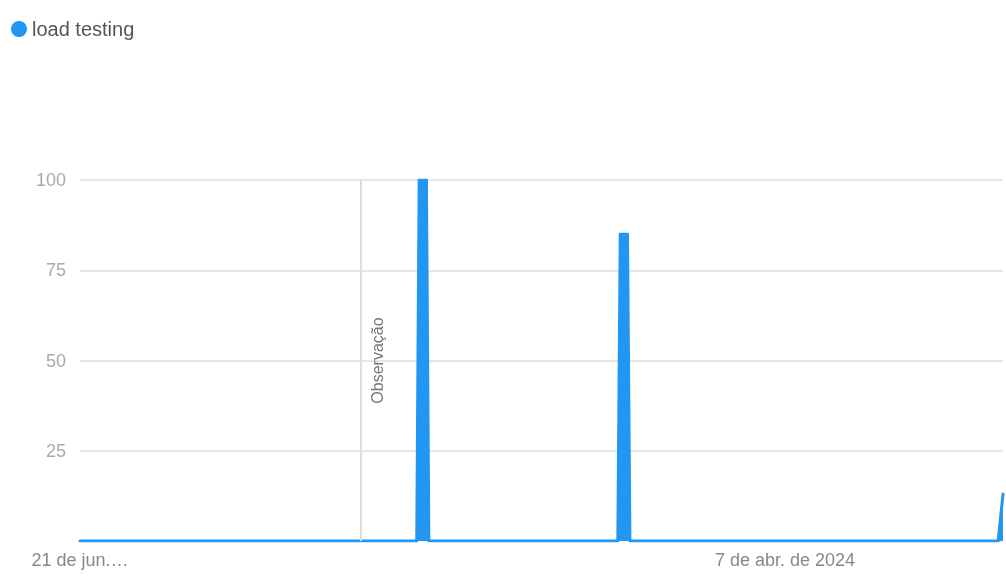 This screenshot has height=576, width=1006. I want to click on y-tick-label: 75, so click(55, 270).